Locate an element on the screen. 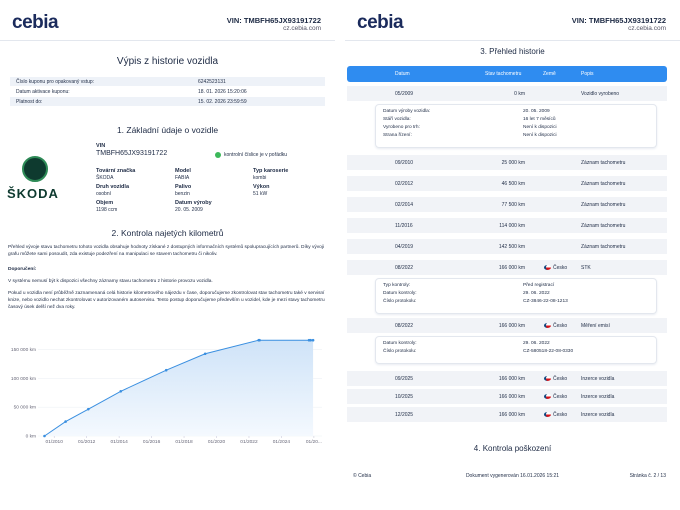  row-km: 142 500 km is located at coordinates (511, 247).